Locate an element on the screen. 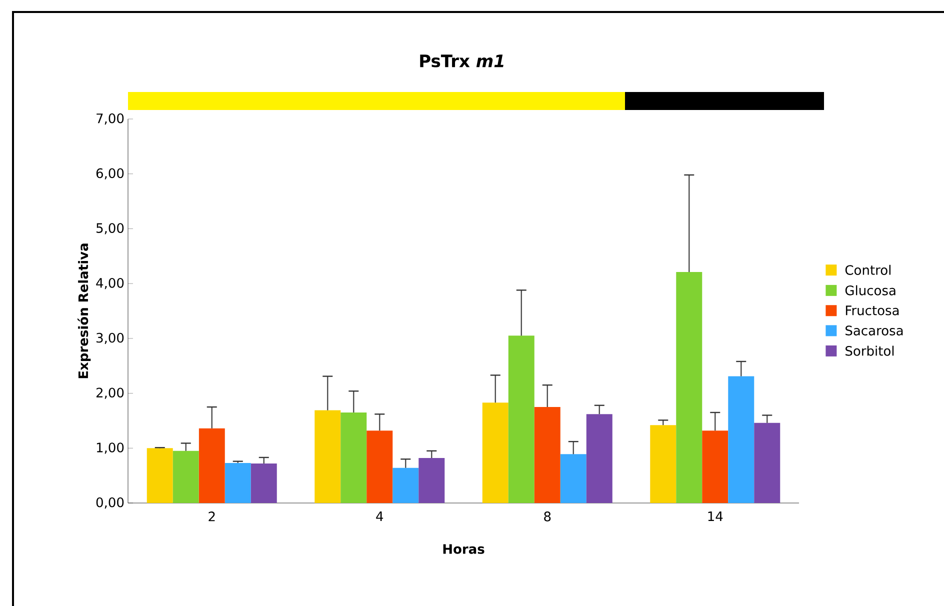  legend-label: Sacarosa is located at coordinates (874, 331).